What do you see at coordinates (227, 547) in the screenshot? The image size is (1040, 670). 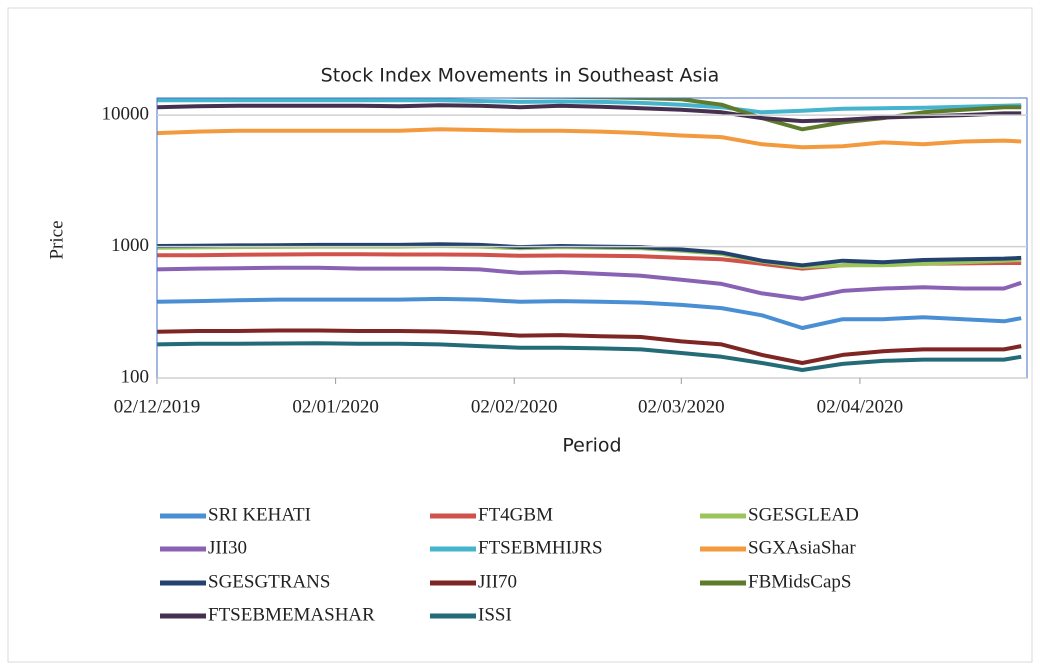 I see `legend-label: JII30` at bounding box center [227, 547].